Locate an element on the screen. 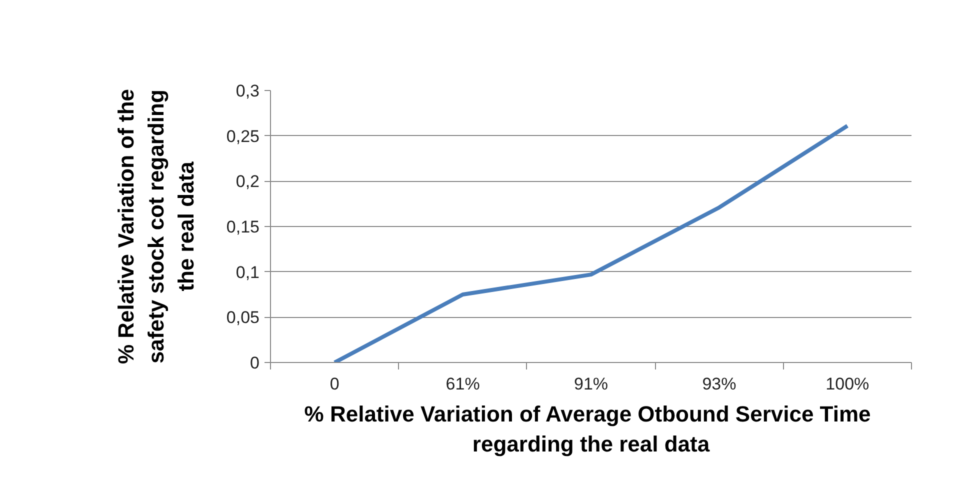  y-axis-title: % Relative Variation of the safety stock cot regarding the real data is located at coordinates (155, 226).